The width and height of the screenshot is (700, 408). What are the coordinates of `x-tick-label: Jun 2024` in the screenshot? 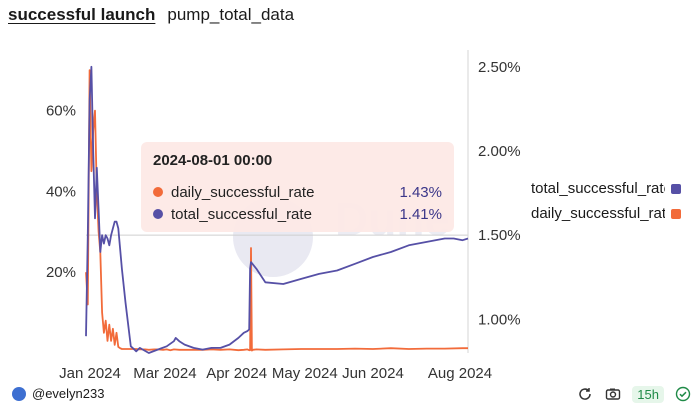 It's located at (373, 373).